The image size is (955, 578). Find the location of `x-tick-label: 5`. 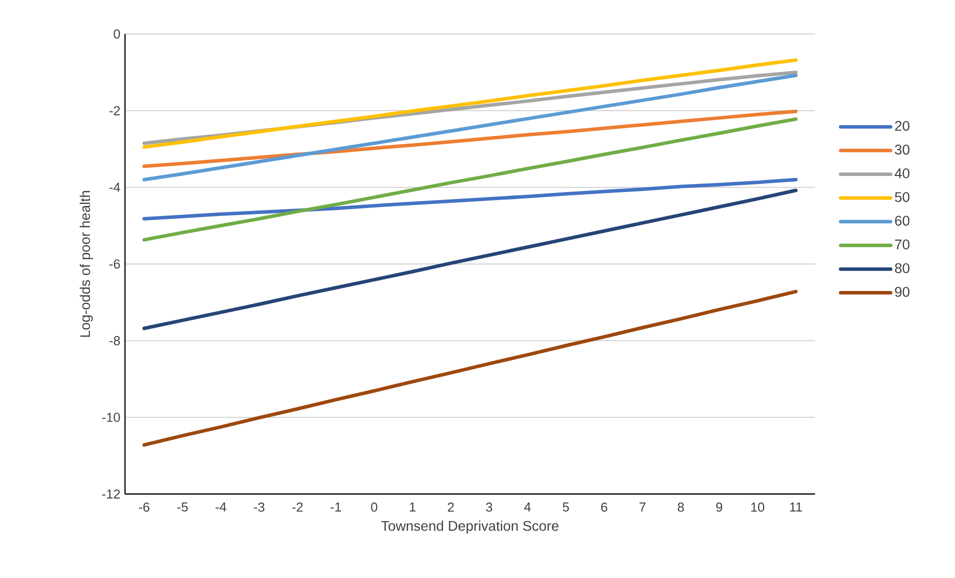

x-tick-label: 5 is located at coordinates (565, 507).